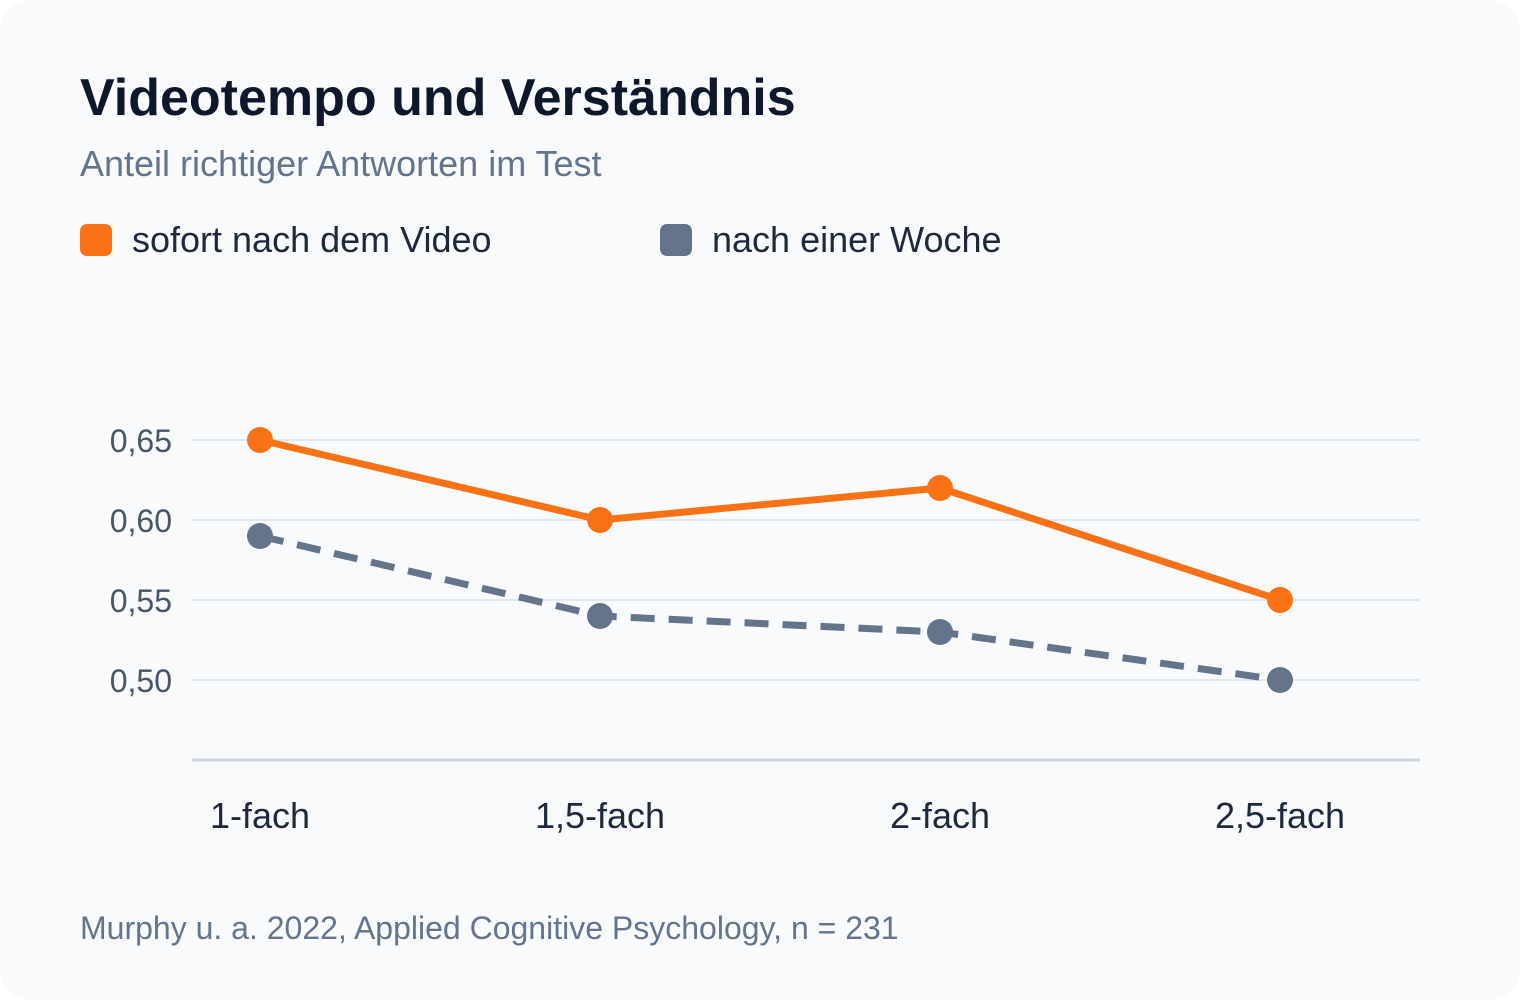  Describe the element at coordinates (312, 239) in the screenshot. I see `legend-label-sofort: sofort nach dem Video` at that location.